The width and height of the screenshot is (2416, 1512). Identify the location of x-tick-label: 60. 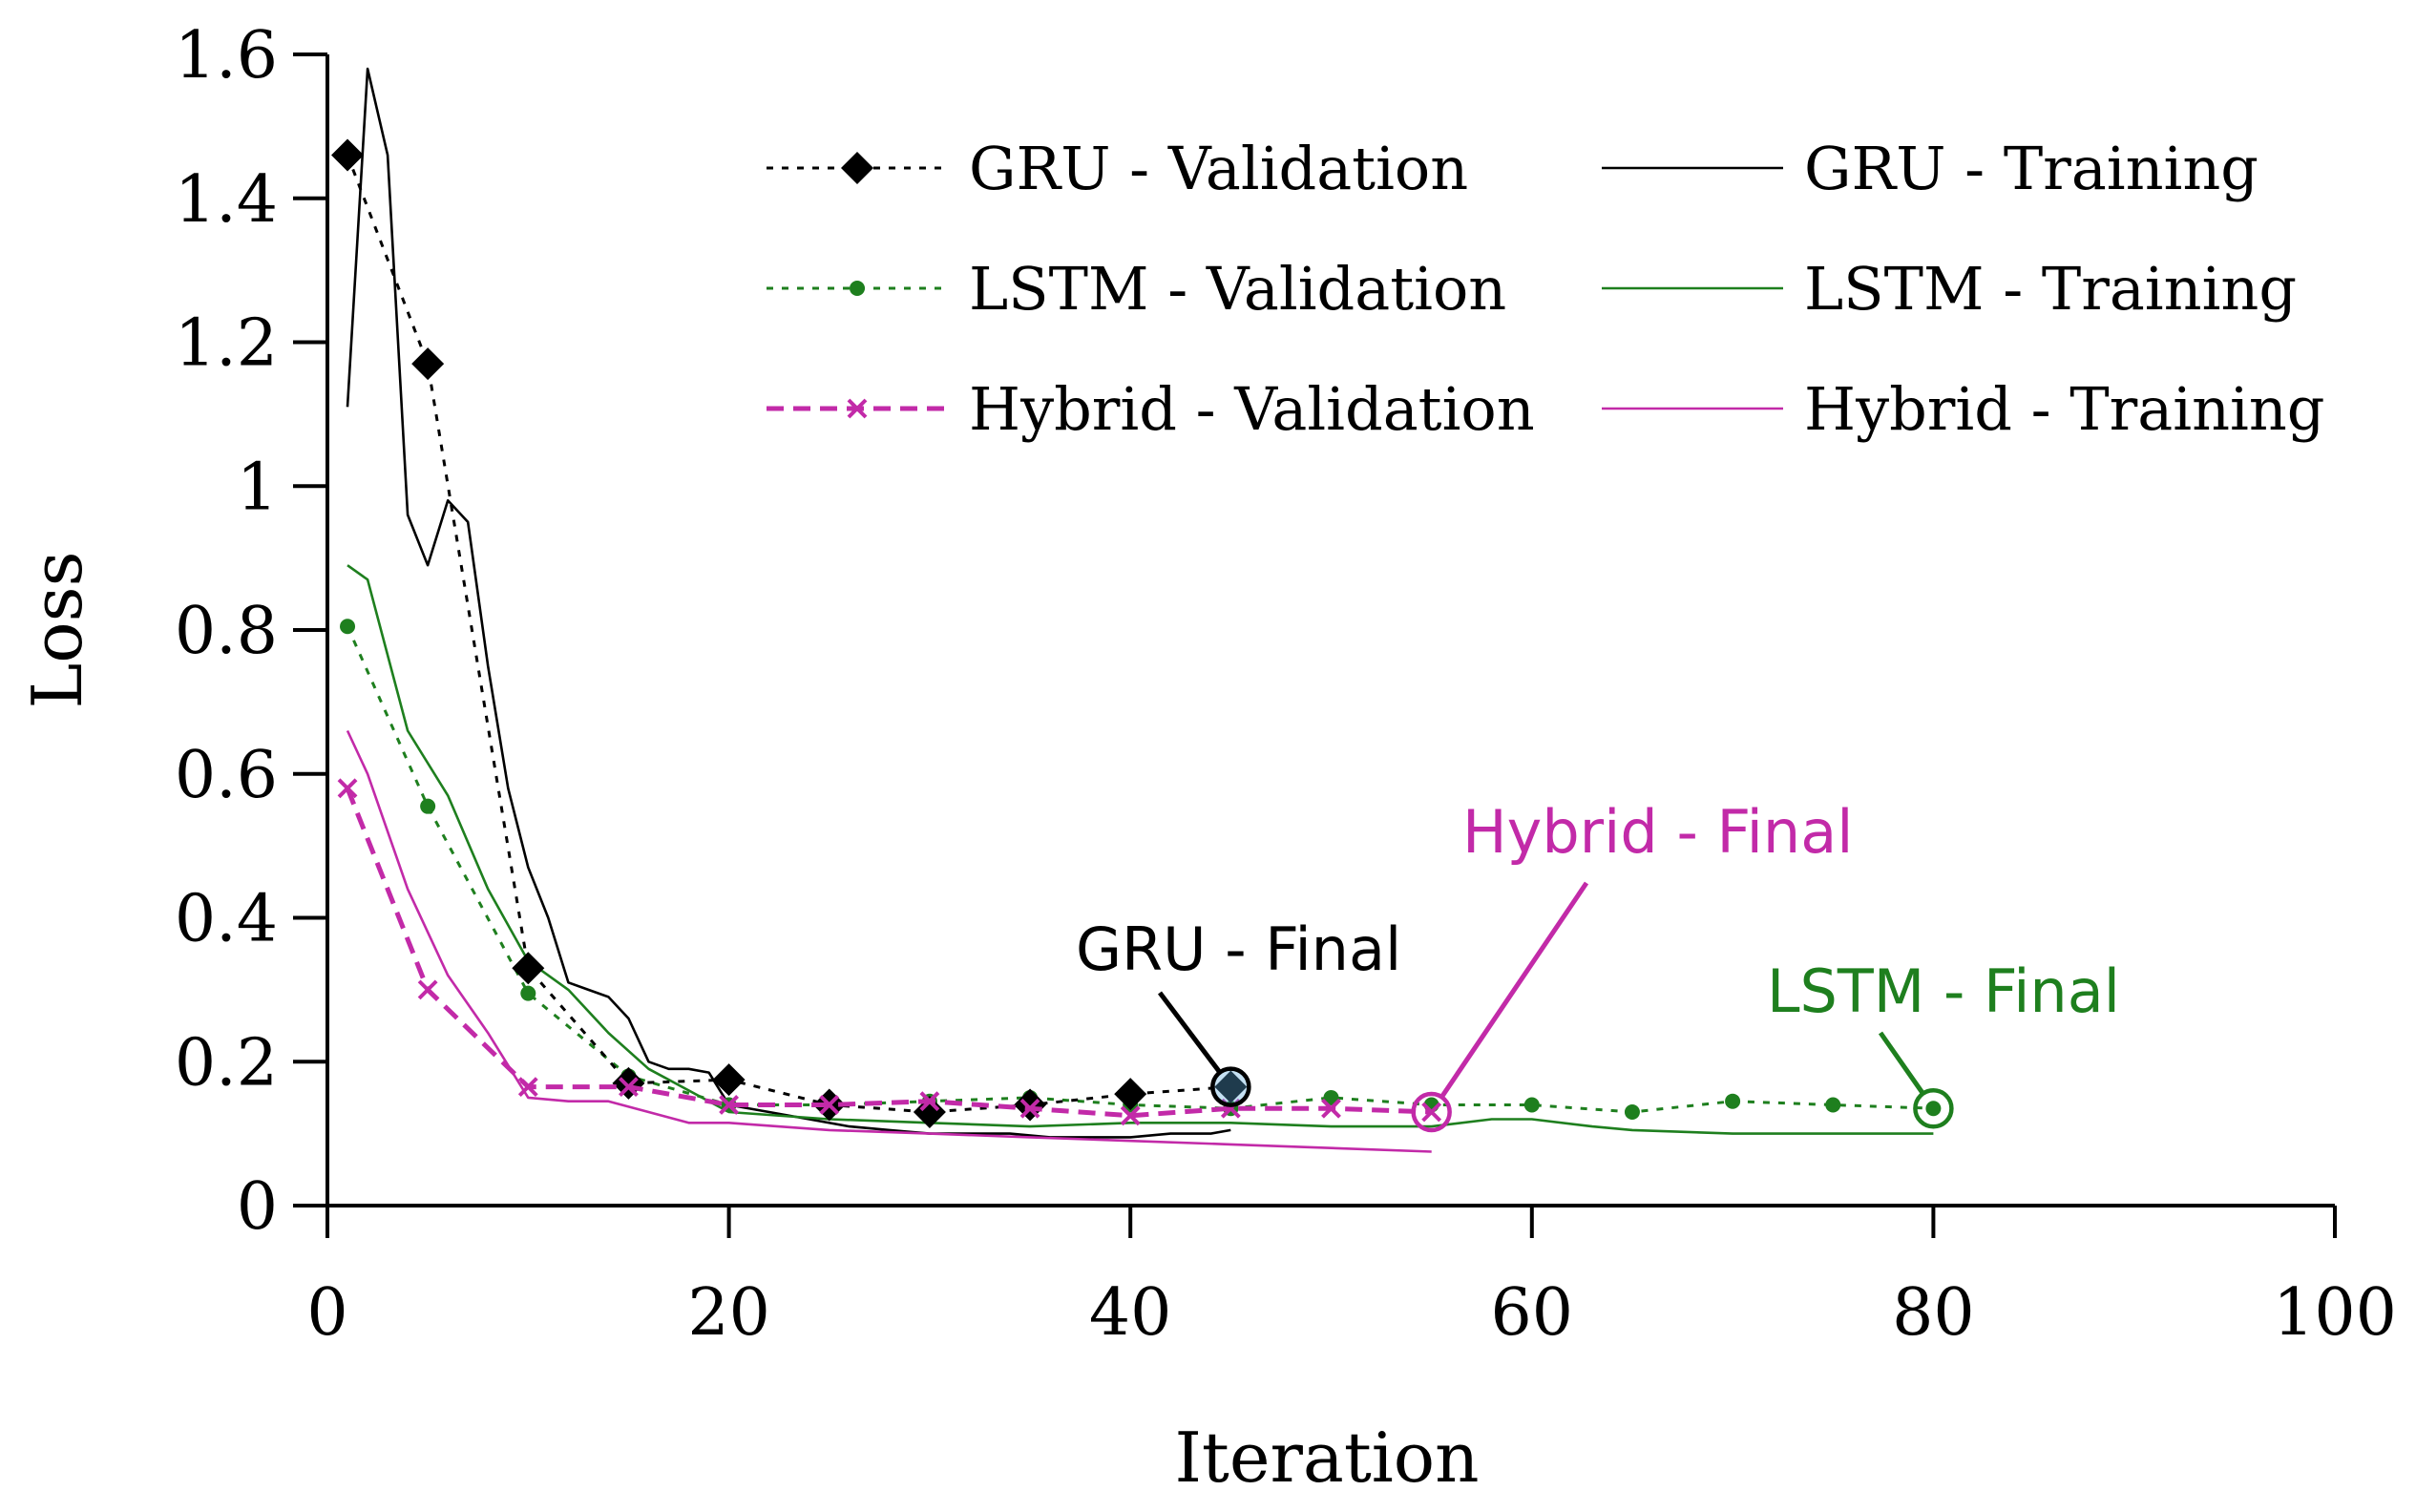
(1533, 1313).